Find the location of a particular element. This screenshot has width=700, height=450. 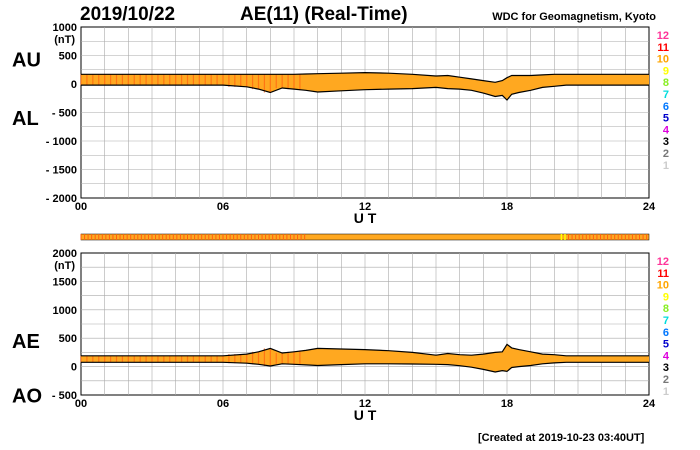

panel-2-station-legend-item: 7 is located at coordinates (666, 321).